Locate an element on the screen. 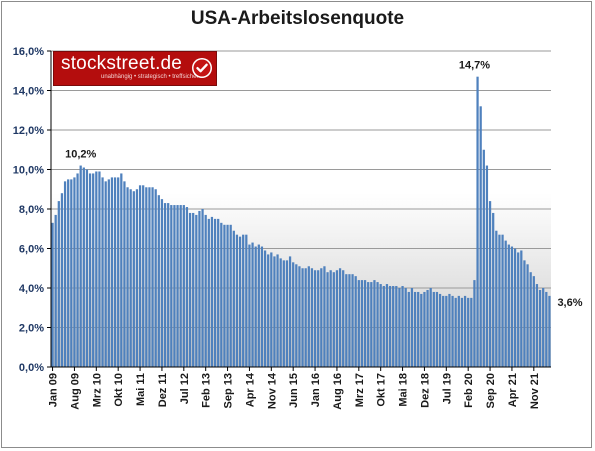 The image size is (595, 451). y-axis-ticks: 0,0% 2,0% 4,0% 6,0% 8,0% 10,0% 12,0% 14,0% 16,0% is located at coordinates (32, 210).